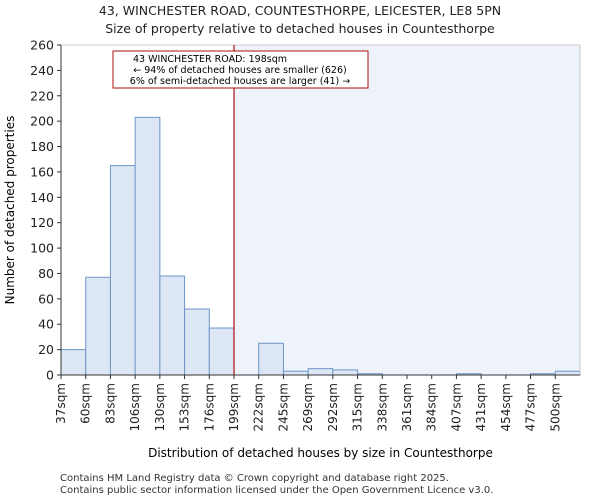 The width and height of the screenshot is (600, 500). What do you see at coordinates (456, 407) in the screenshot?
I see `x-tick-label: 407sqm` at bounding box center [456, 407].